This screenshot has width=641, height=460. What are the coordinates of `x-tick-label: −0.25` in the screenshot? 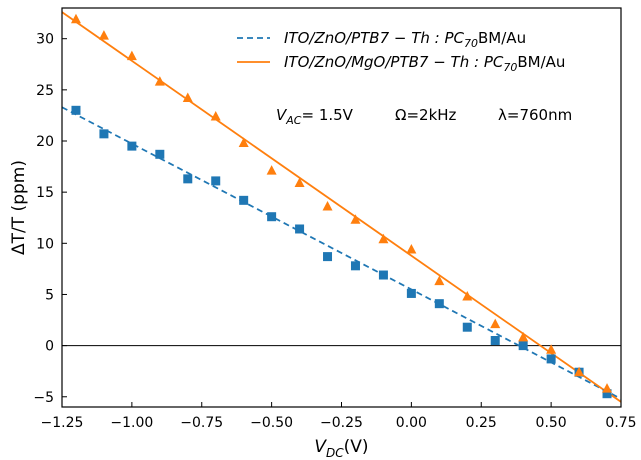 It's located at (341, 423).